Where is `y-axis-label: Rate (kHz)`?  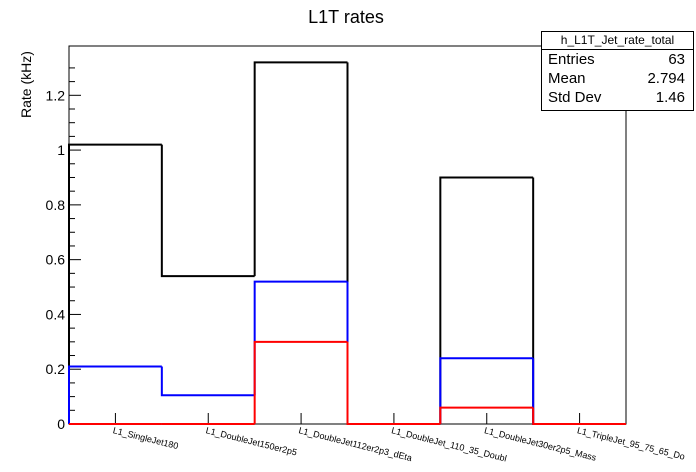 y-axis-label: Rate (kHz) is located at coordinates (26, 84).